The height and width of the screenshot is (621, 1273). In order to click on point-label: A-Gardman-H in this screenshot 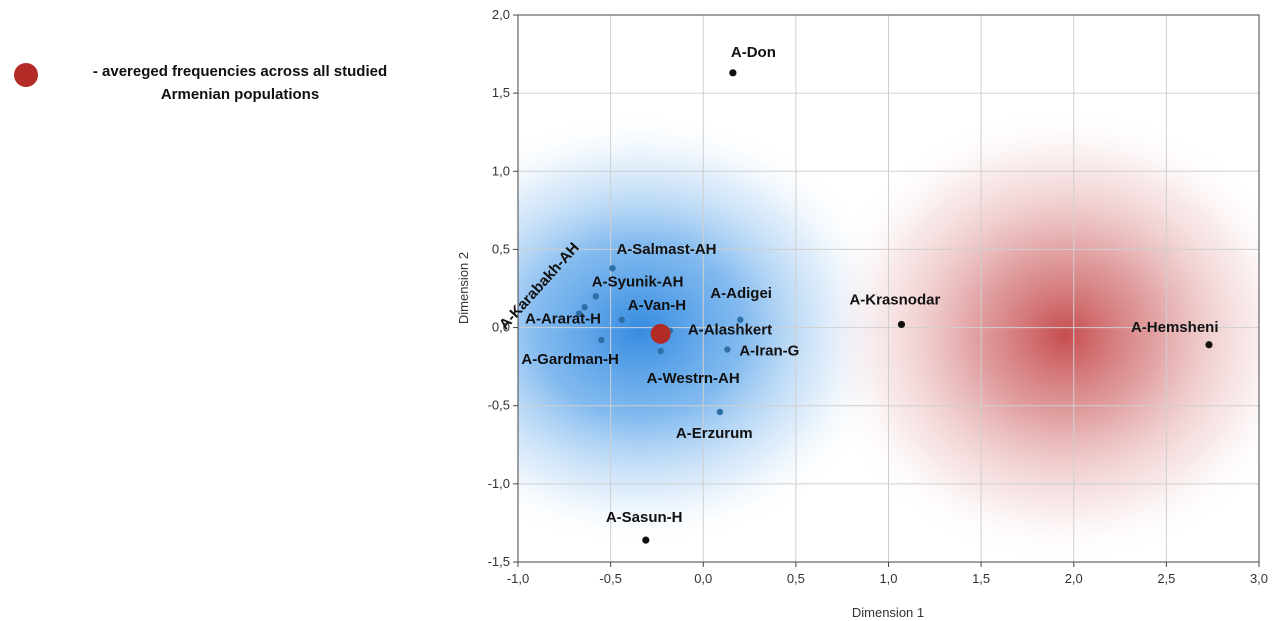, I will do `click(570, 359)`.